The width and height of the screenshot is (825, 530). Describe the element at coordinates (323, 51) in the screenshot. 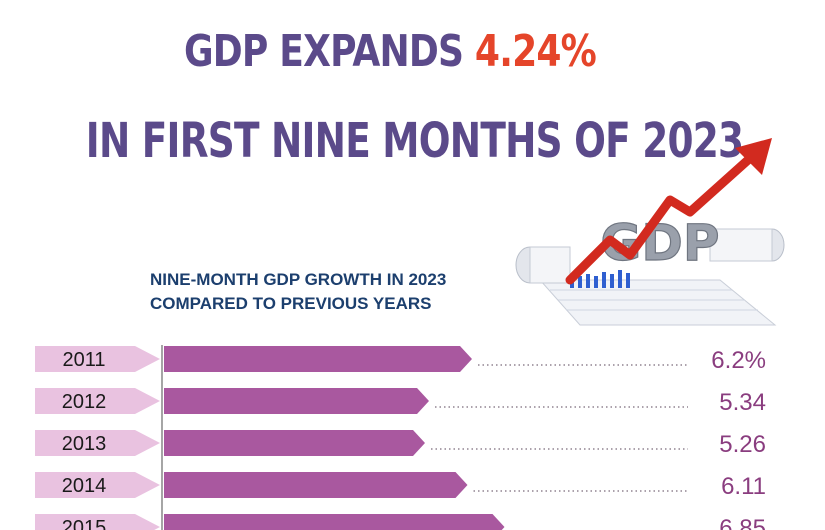

I see `title-prefix: GDP EXPANDS` at that location.